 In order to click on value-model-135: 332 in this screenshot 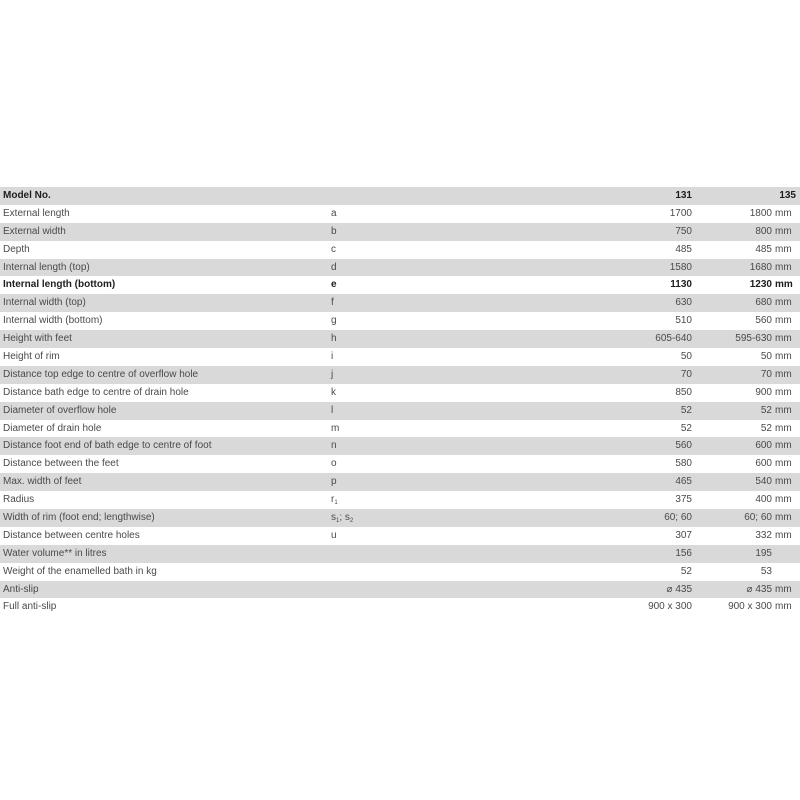, I will do `click(763, 535)`.